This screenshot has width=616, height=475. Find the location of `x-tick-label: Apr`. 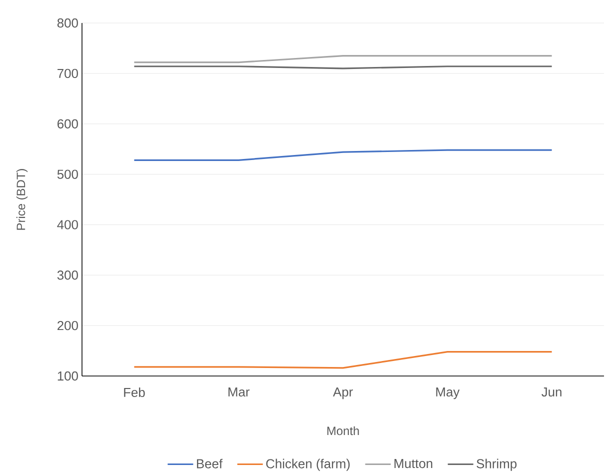

x-tick-label: Apr is located at coordinates (342, 394).